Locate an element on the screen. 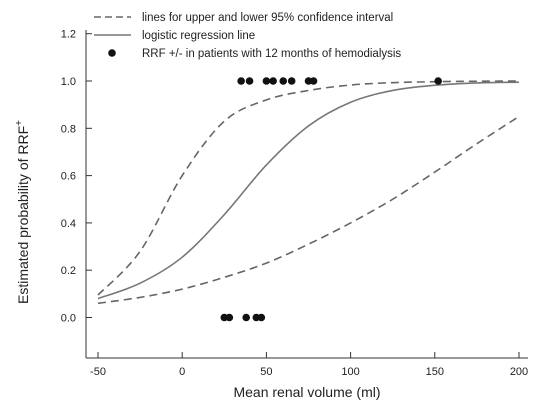  x-tick-label: 0 is located at coordinates (182, 372).